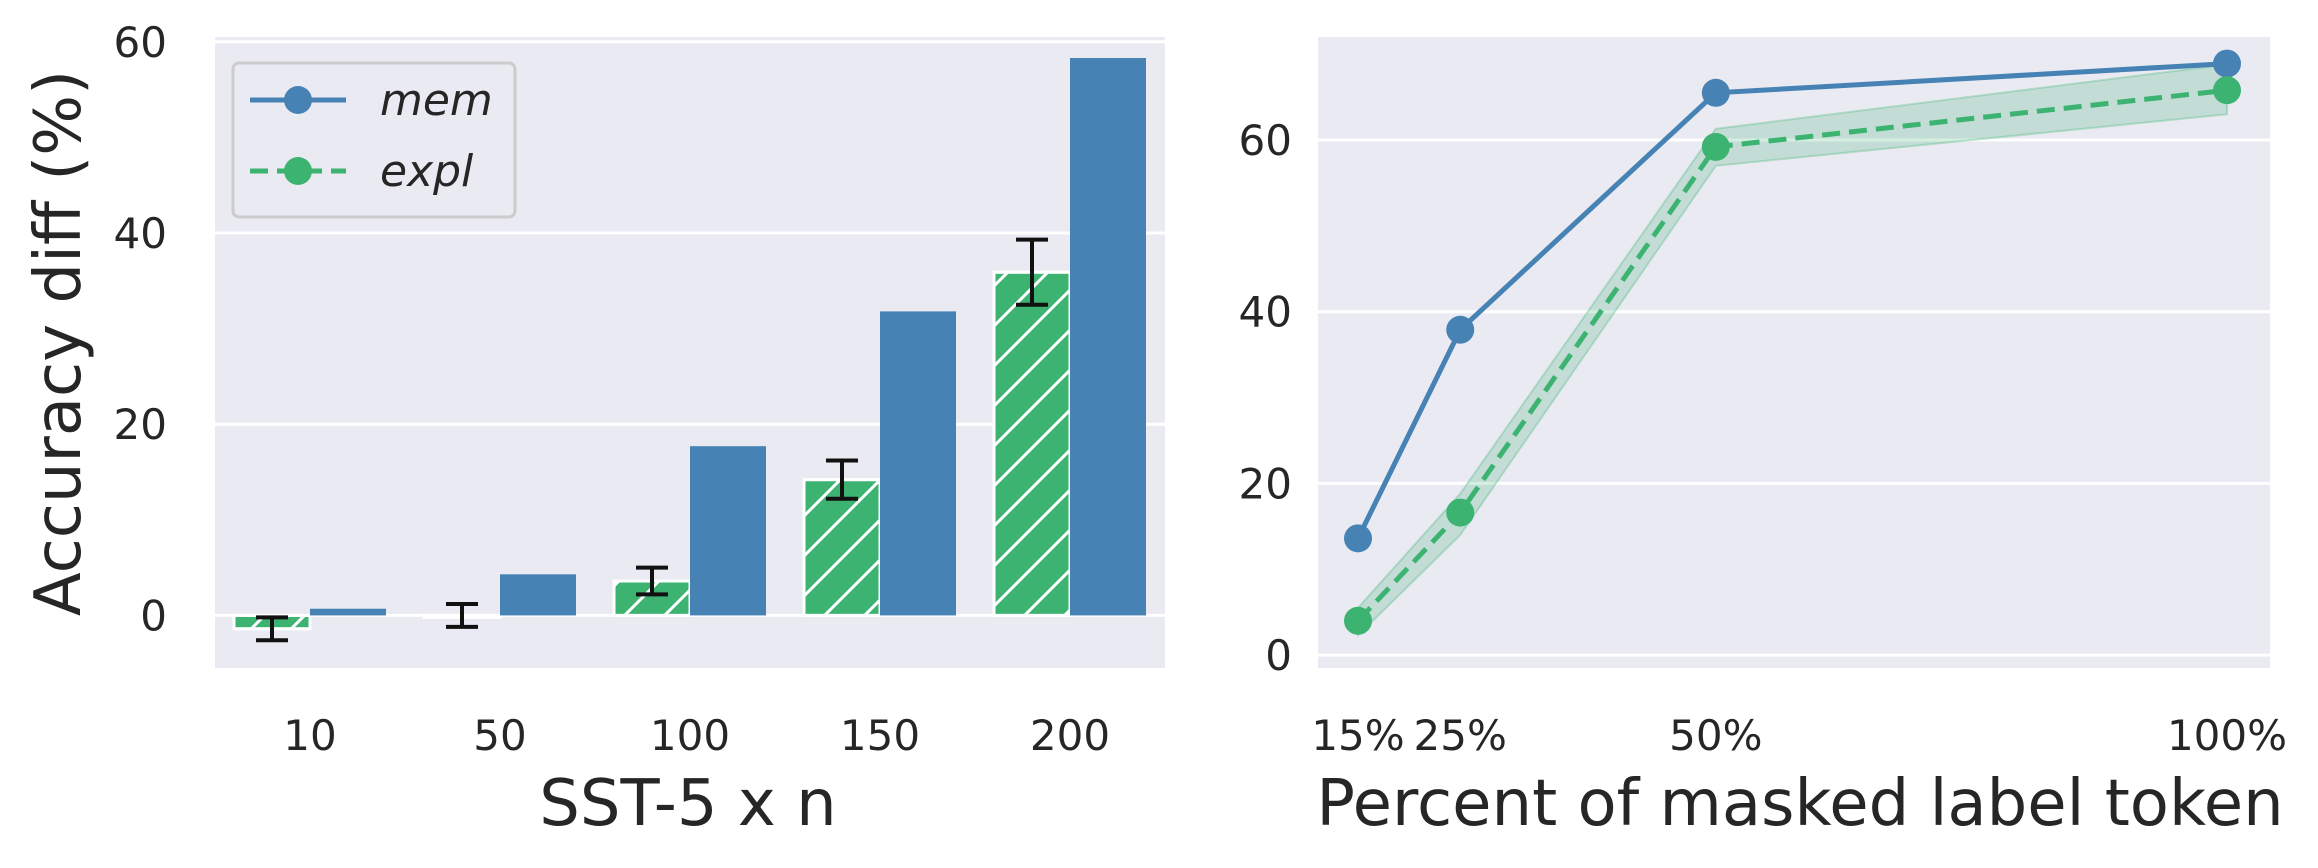 The image size is (2318, 868). What do you see at coordinates (1265, 140) in the screenshot?
I see `line-chart-ytick-label: 60` at bounding box center [1265, 140].